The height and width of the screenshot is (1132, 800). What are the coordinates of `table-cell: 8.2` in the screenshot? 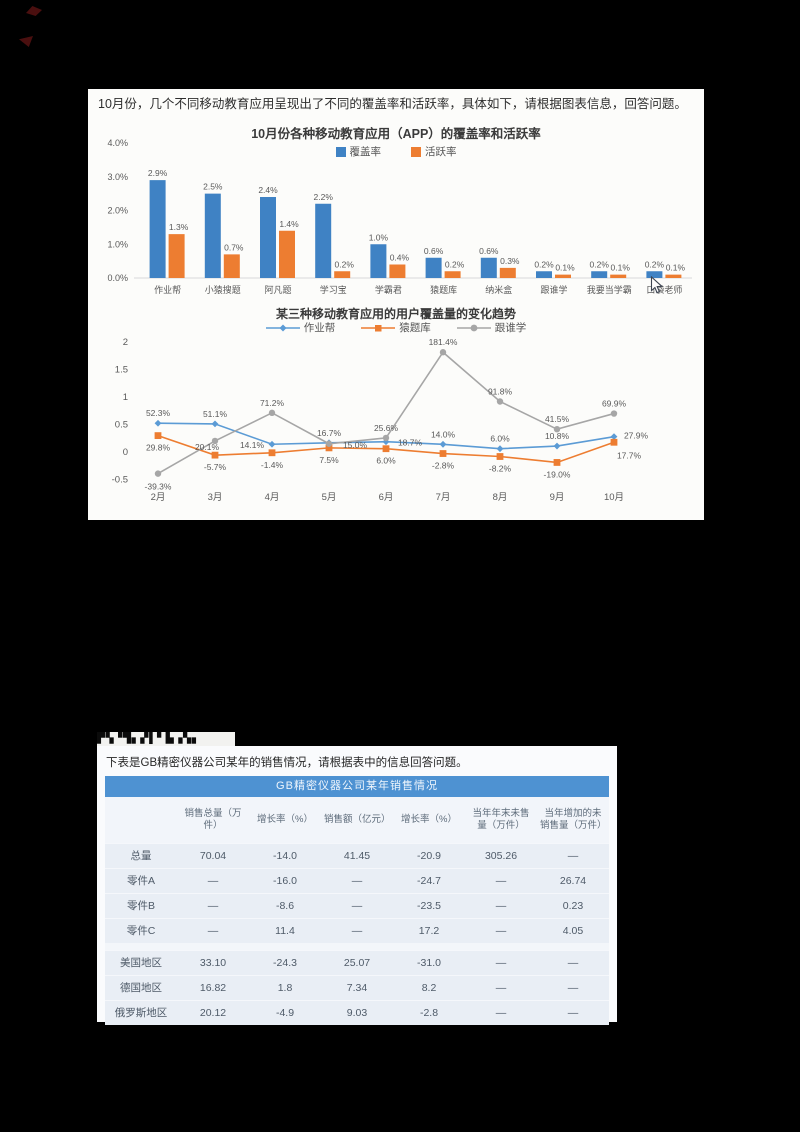 It's located at (429, 987).